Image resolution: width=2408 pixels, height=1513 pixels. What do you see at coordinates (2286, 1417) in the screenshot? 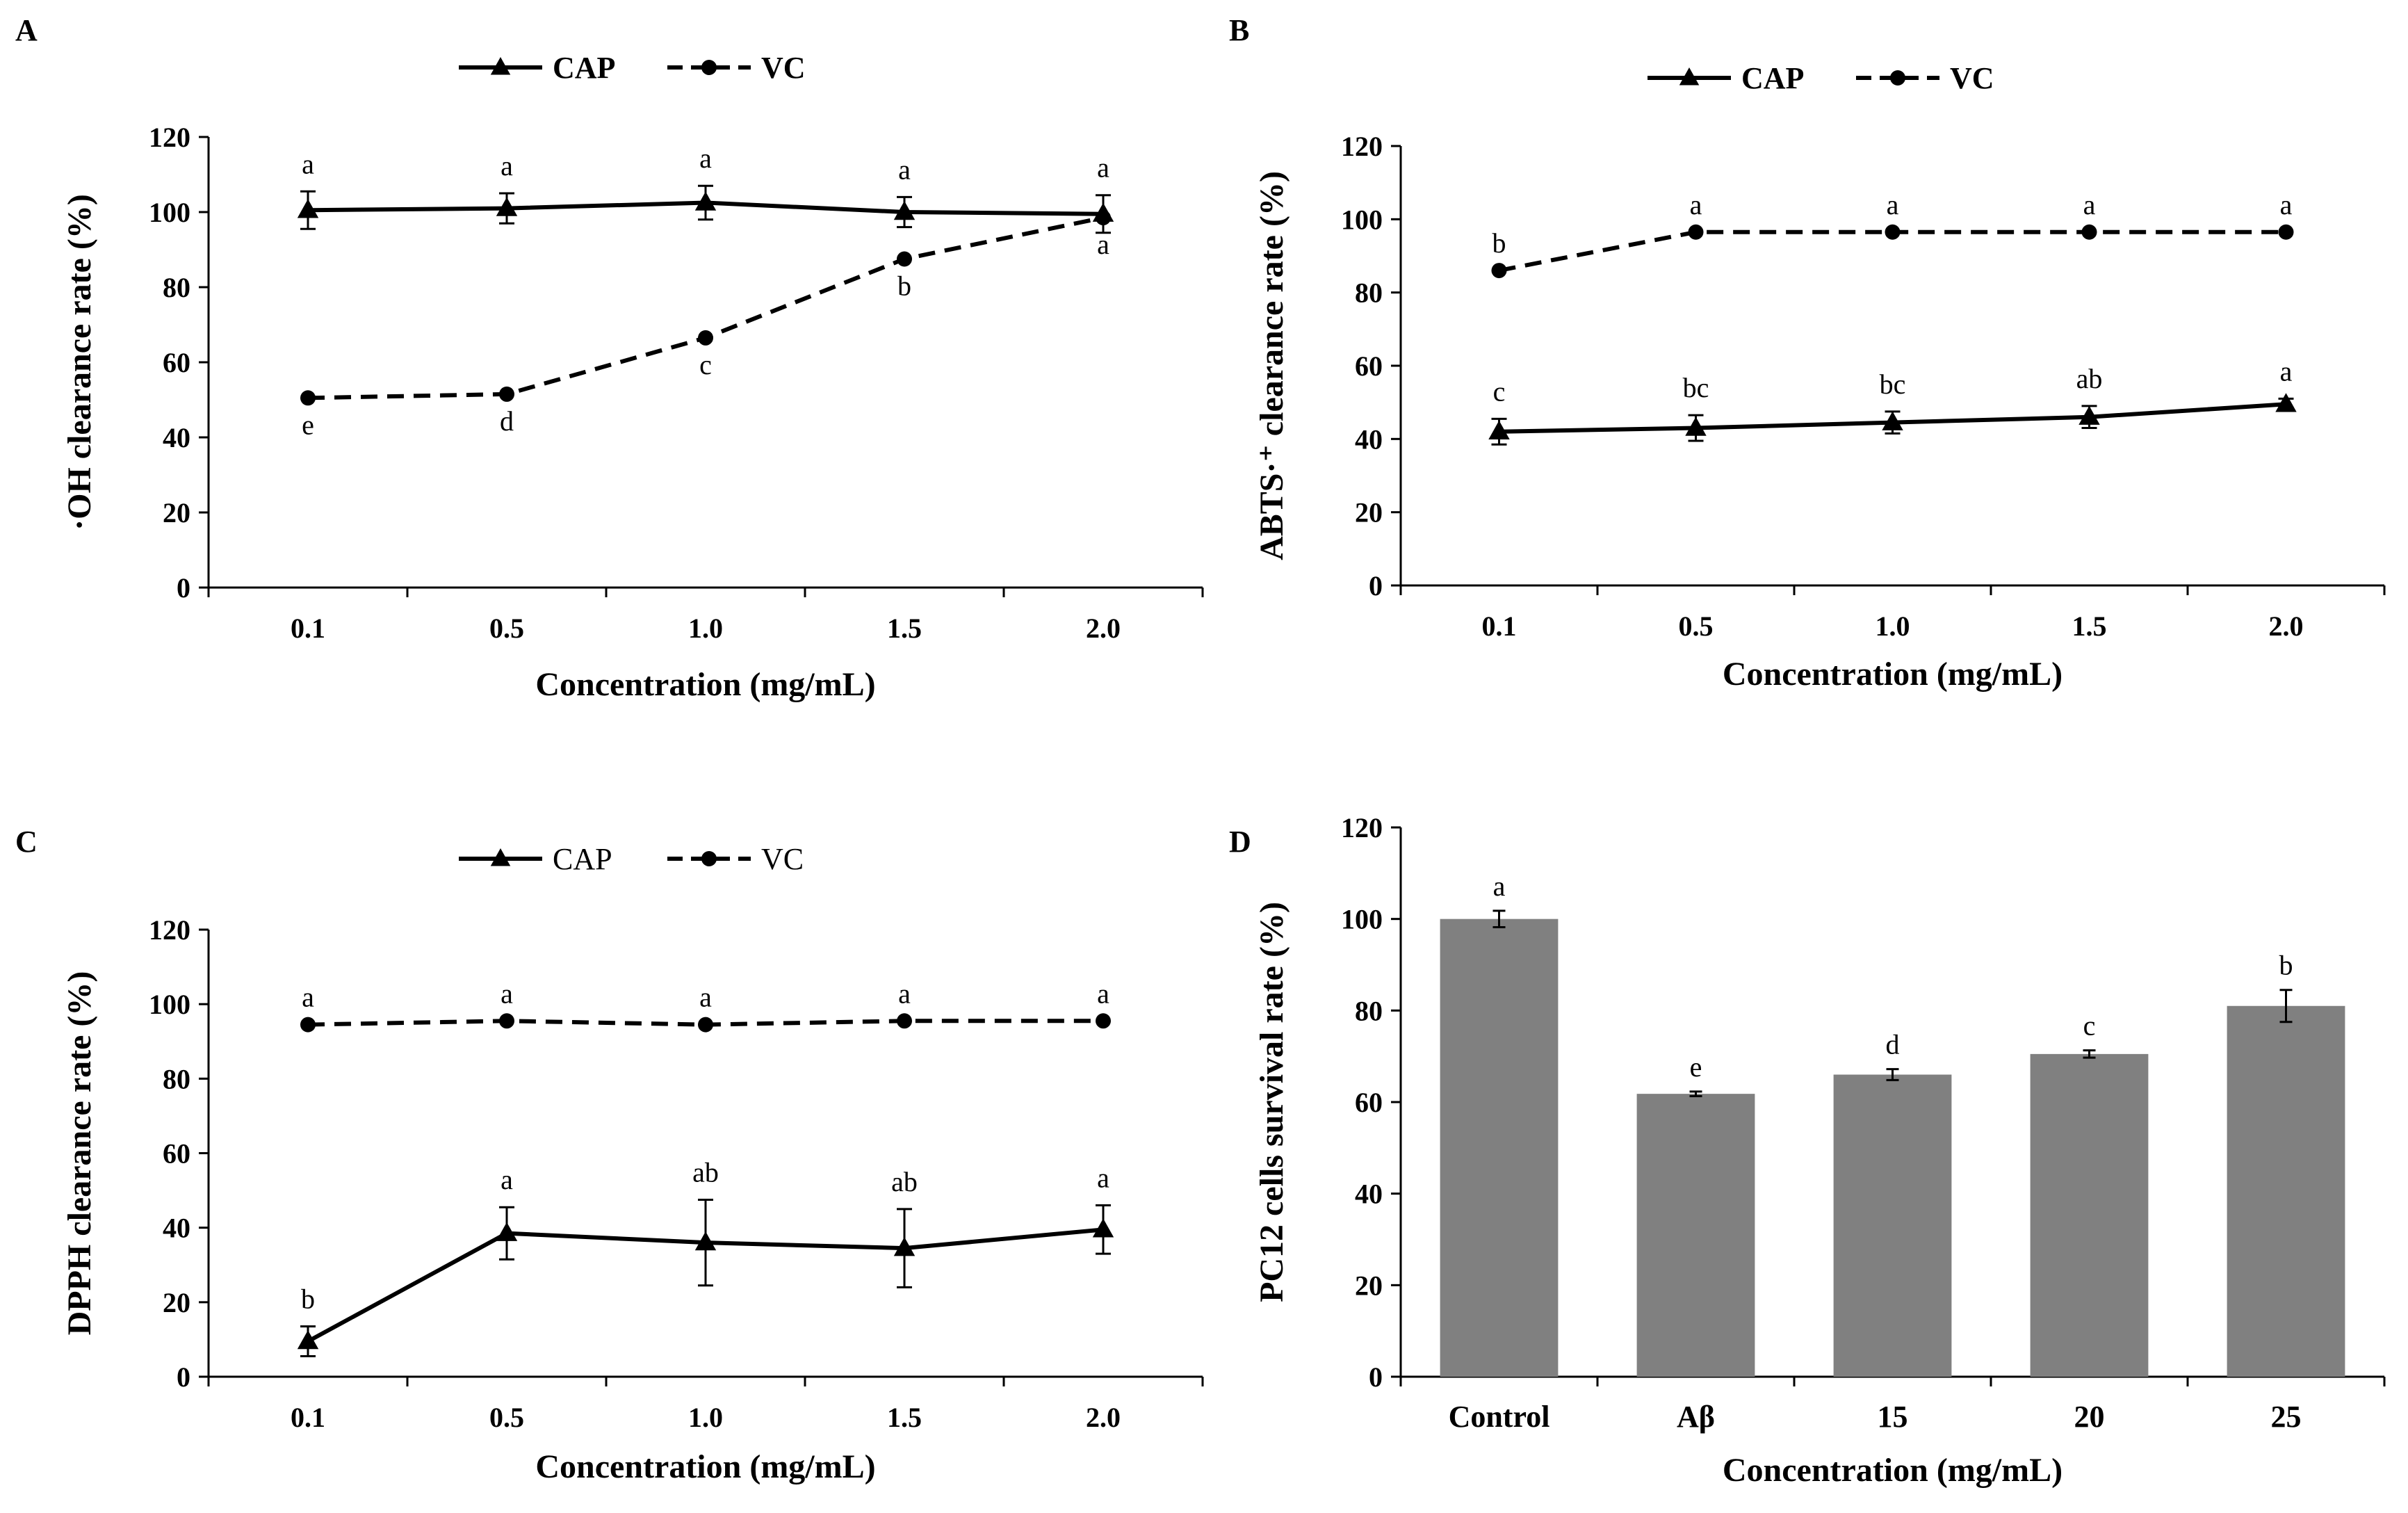
I see `x-tick-label: 25` at bounding box center [2286, 1417].